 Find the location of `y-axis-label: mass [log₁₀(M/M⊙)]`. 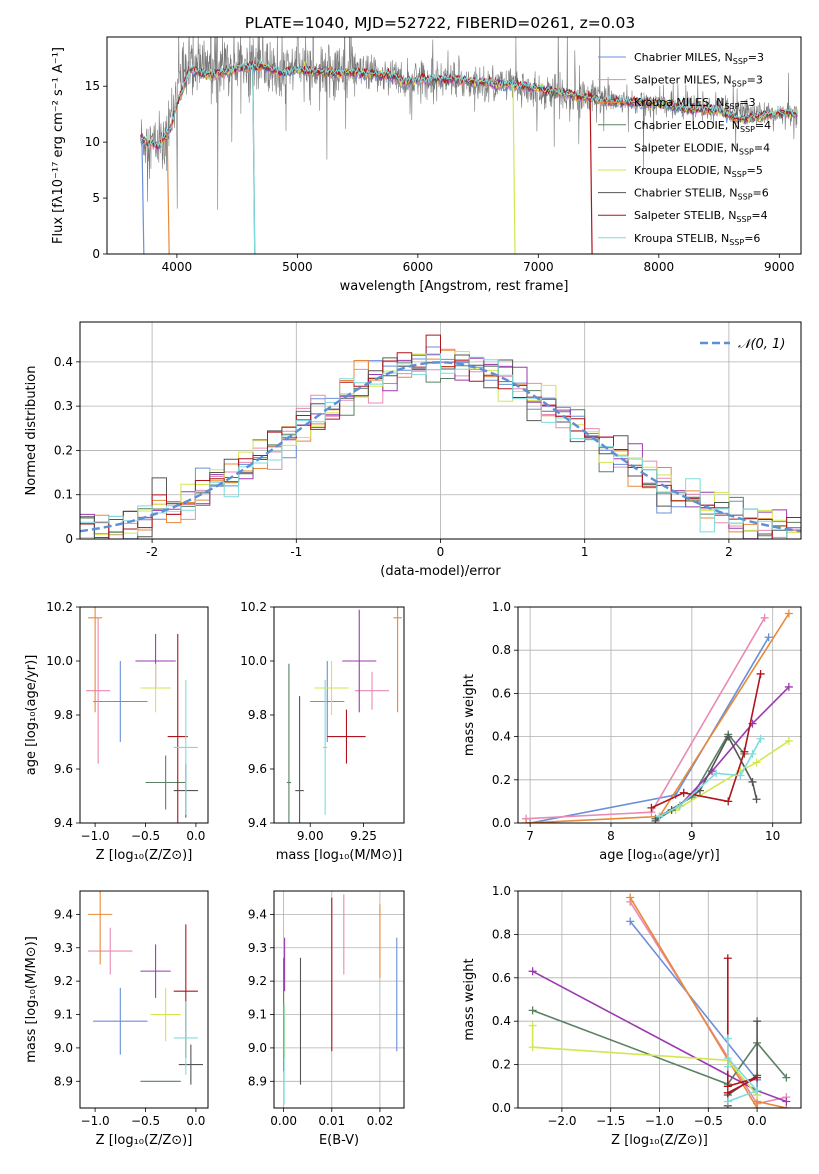

y-axis-label: mass [log₁₀(M/M⊙)] is located at coordinates (31, 999).